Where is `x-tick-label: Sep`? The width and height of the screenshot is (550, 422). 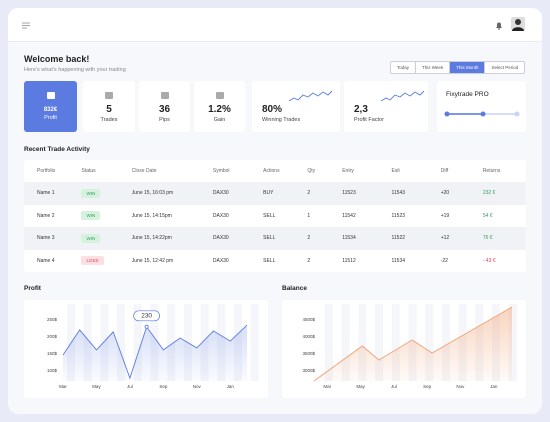
x-tick-label: Sep is located at coordinates (427, 386).